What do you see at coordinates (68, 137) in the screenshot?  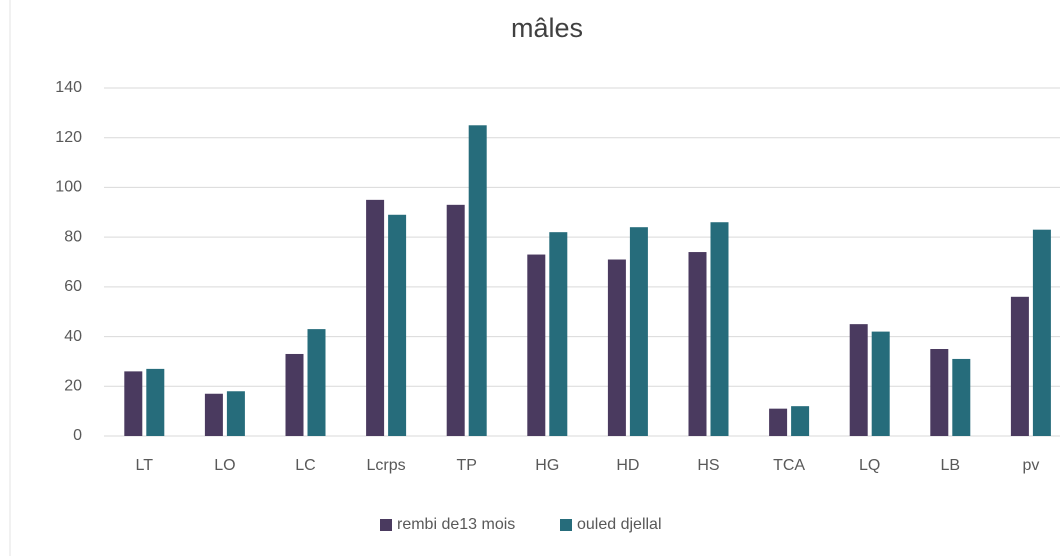 I see `y-tick-label: 120` at bounding box center [68, 137].